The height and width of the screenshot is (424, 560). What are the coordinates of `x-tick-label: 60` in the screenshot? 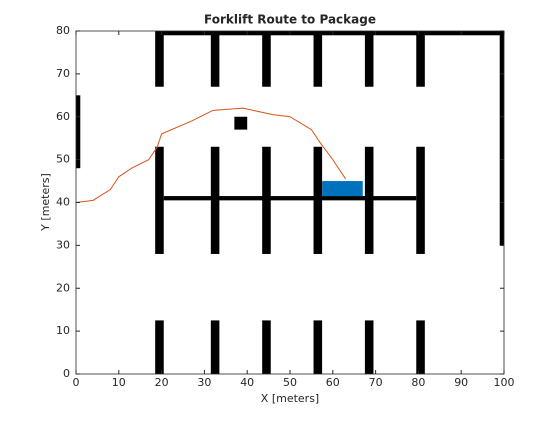 It's located at (333, 382).